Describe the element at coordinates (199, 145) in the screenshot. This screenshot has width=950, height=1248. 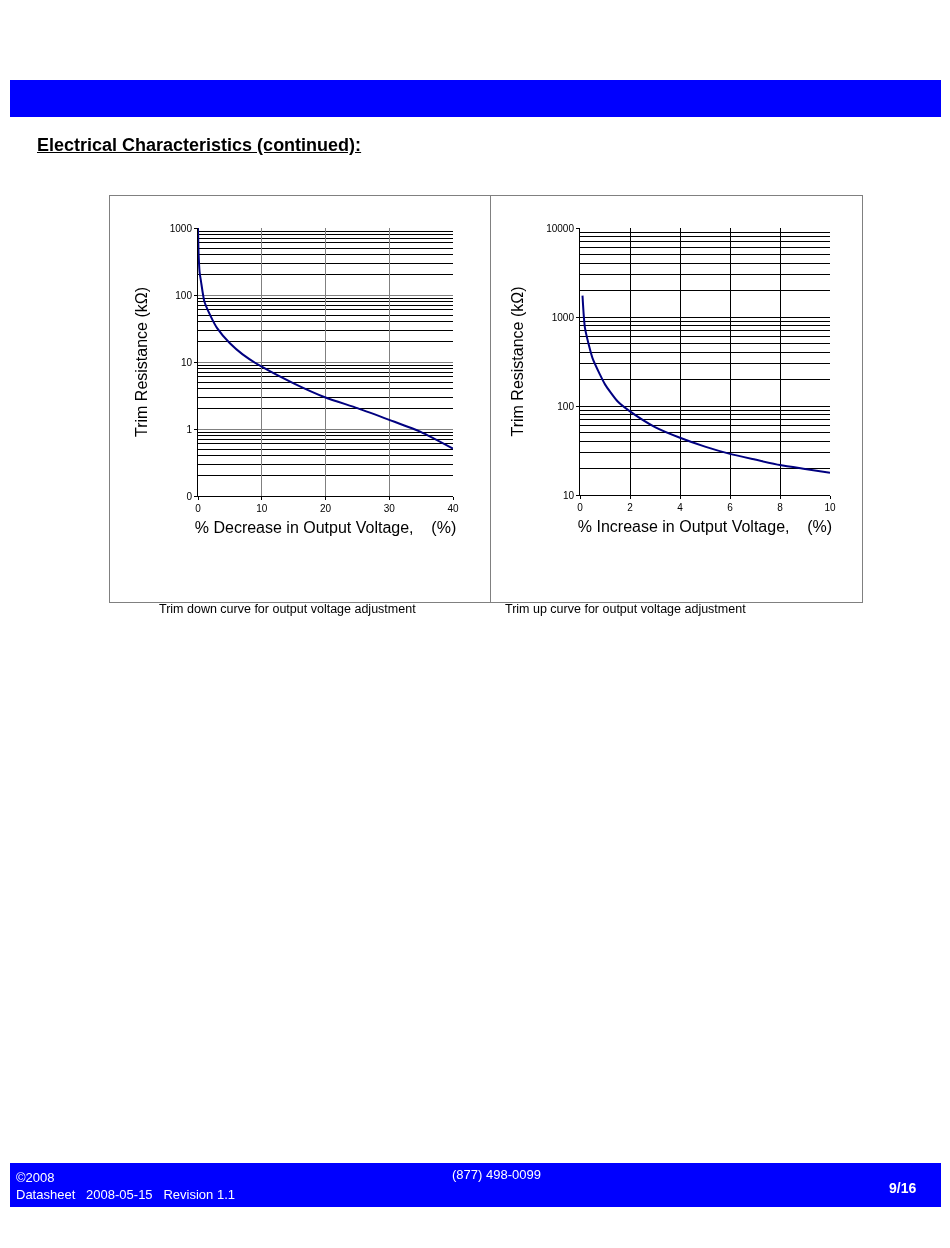
I see `text: Electrical Characteristics (continued):` at that location.